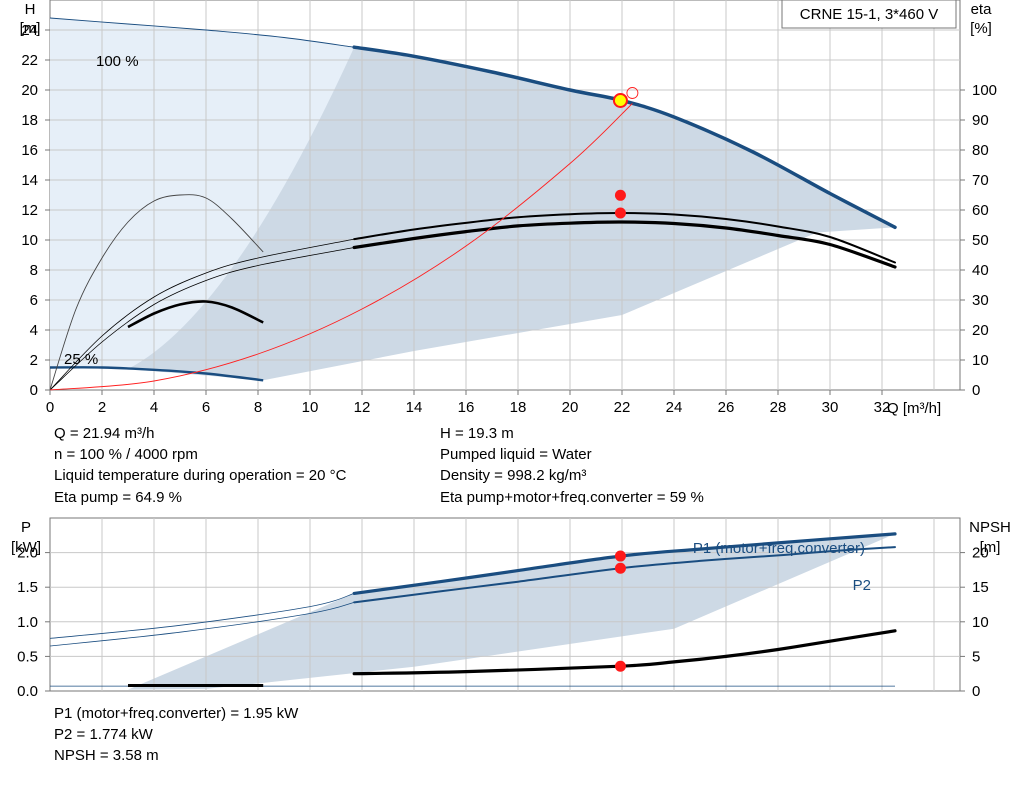 Image resolution: width=1024 pixels, height=786 pixels. What do you see at coordinates (982, 9) in the screenshot?
I see `eta-axis-label: eta` at bounding box center [982, 9].